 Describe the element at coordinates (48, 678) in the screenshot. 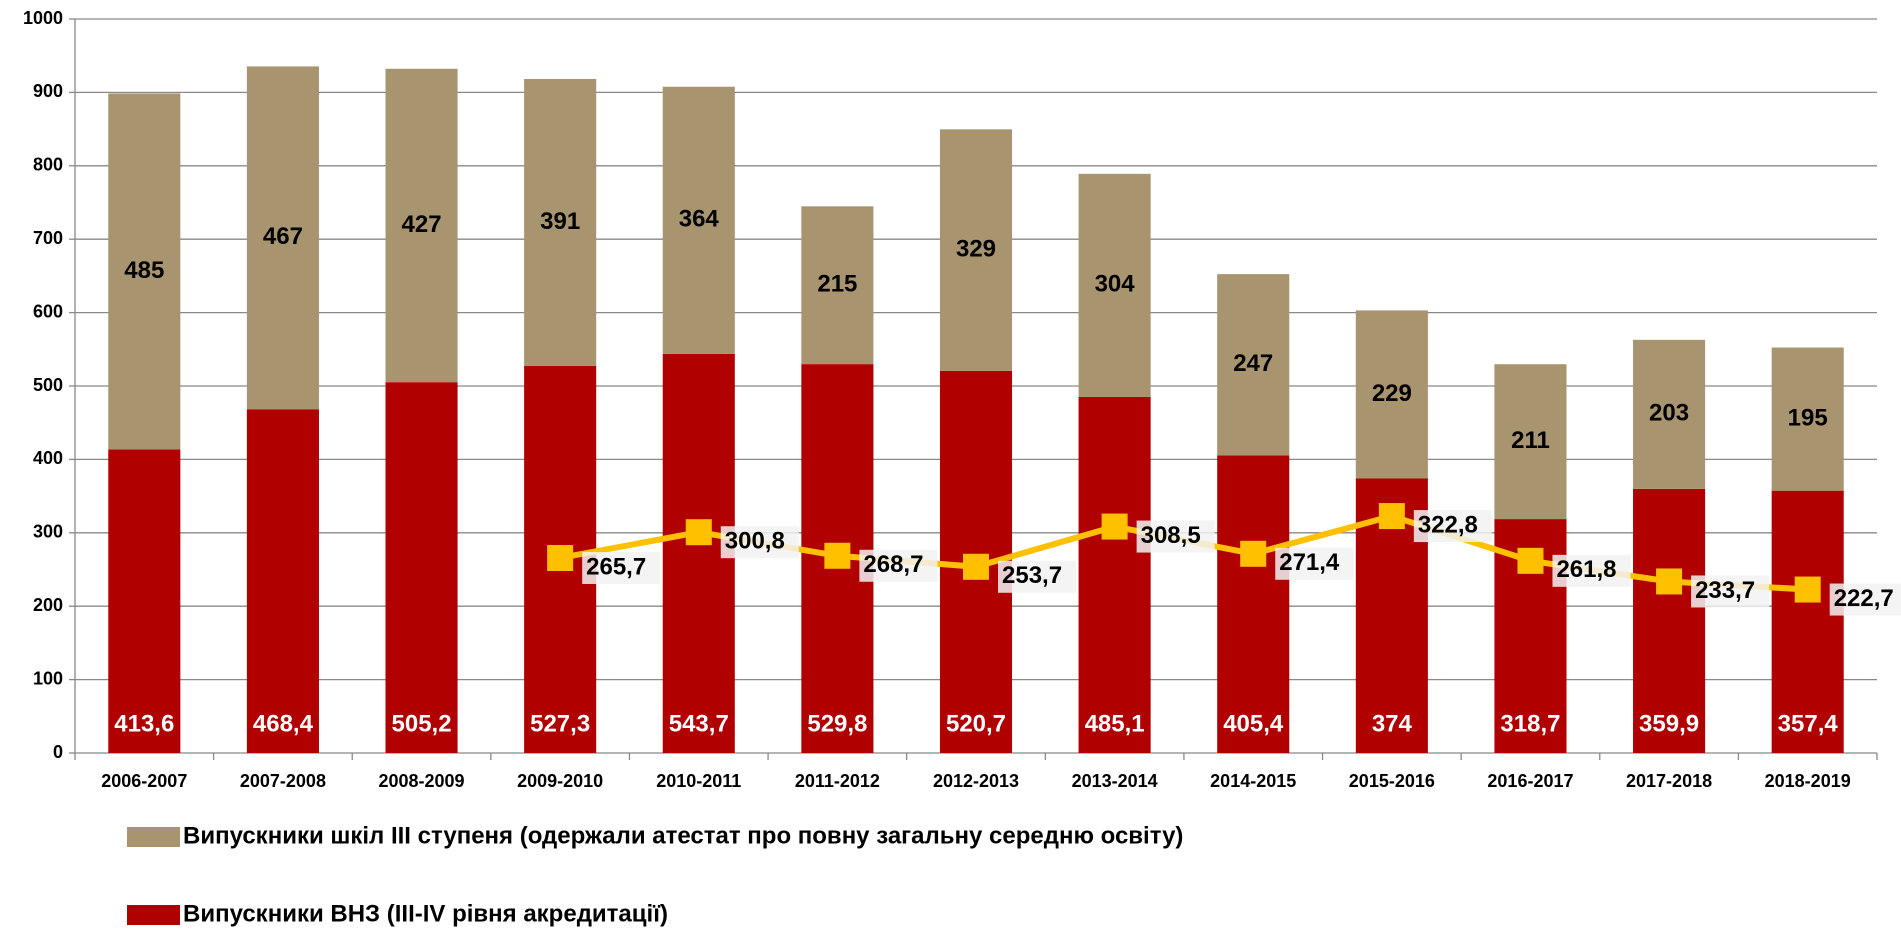

I see `y-tick-label: 100` at that location.